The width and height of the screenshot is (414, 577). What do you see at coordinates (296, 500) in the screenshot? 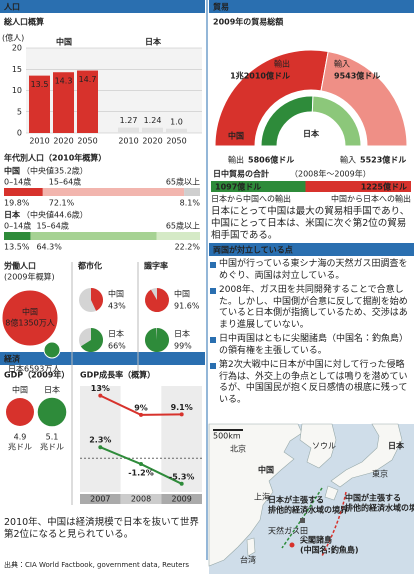
I see `map-annotation: 日本が主張する` at bounding box center [296, 500].